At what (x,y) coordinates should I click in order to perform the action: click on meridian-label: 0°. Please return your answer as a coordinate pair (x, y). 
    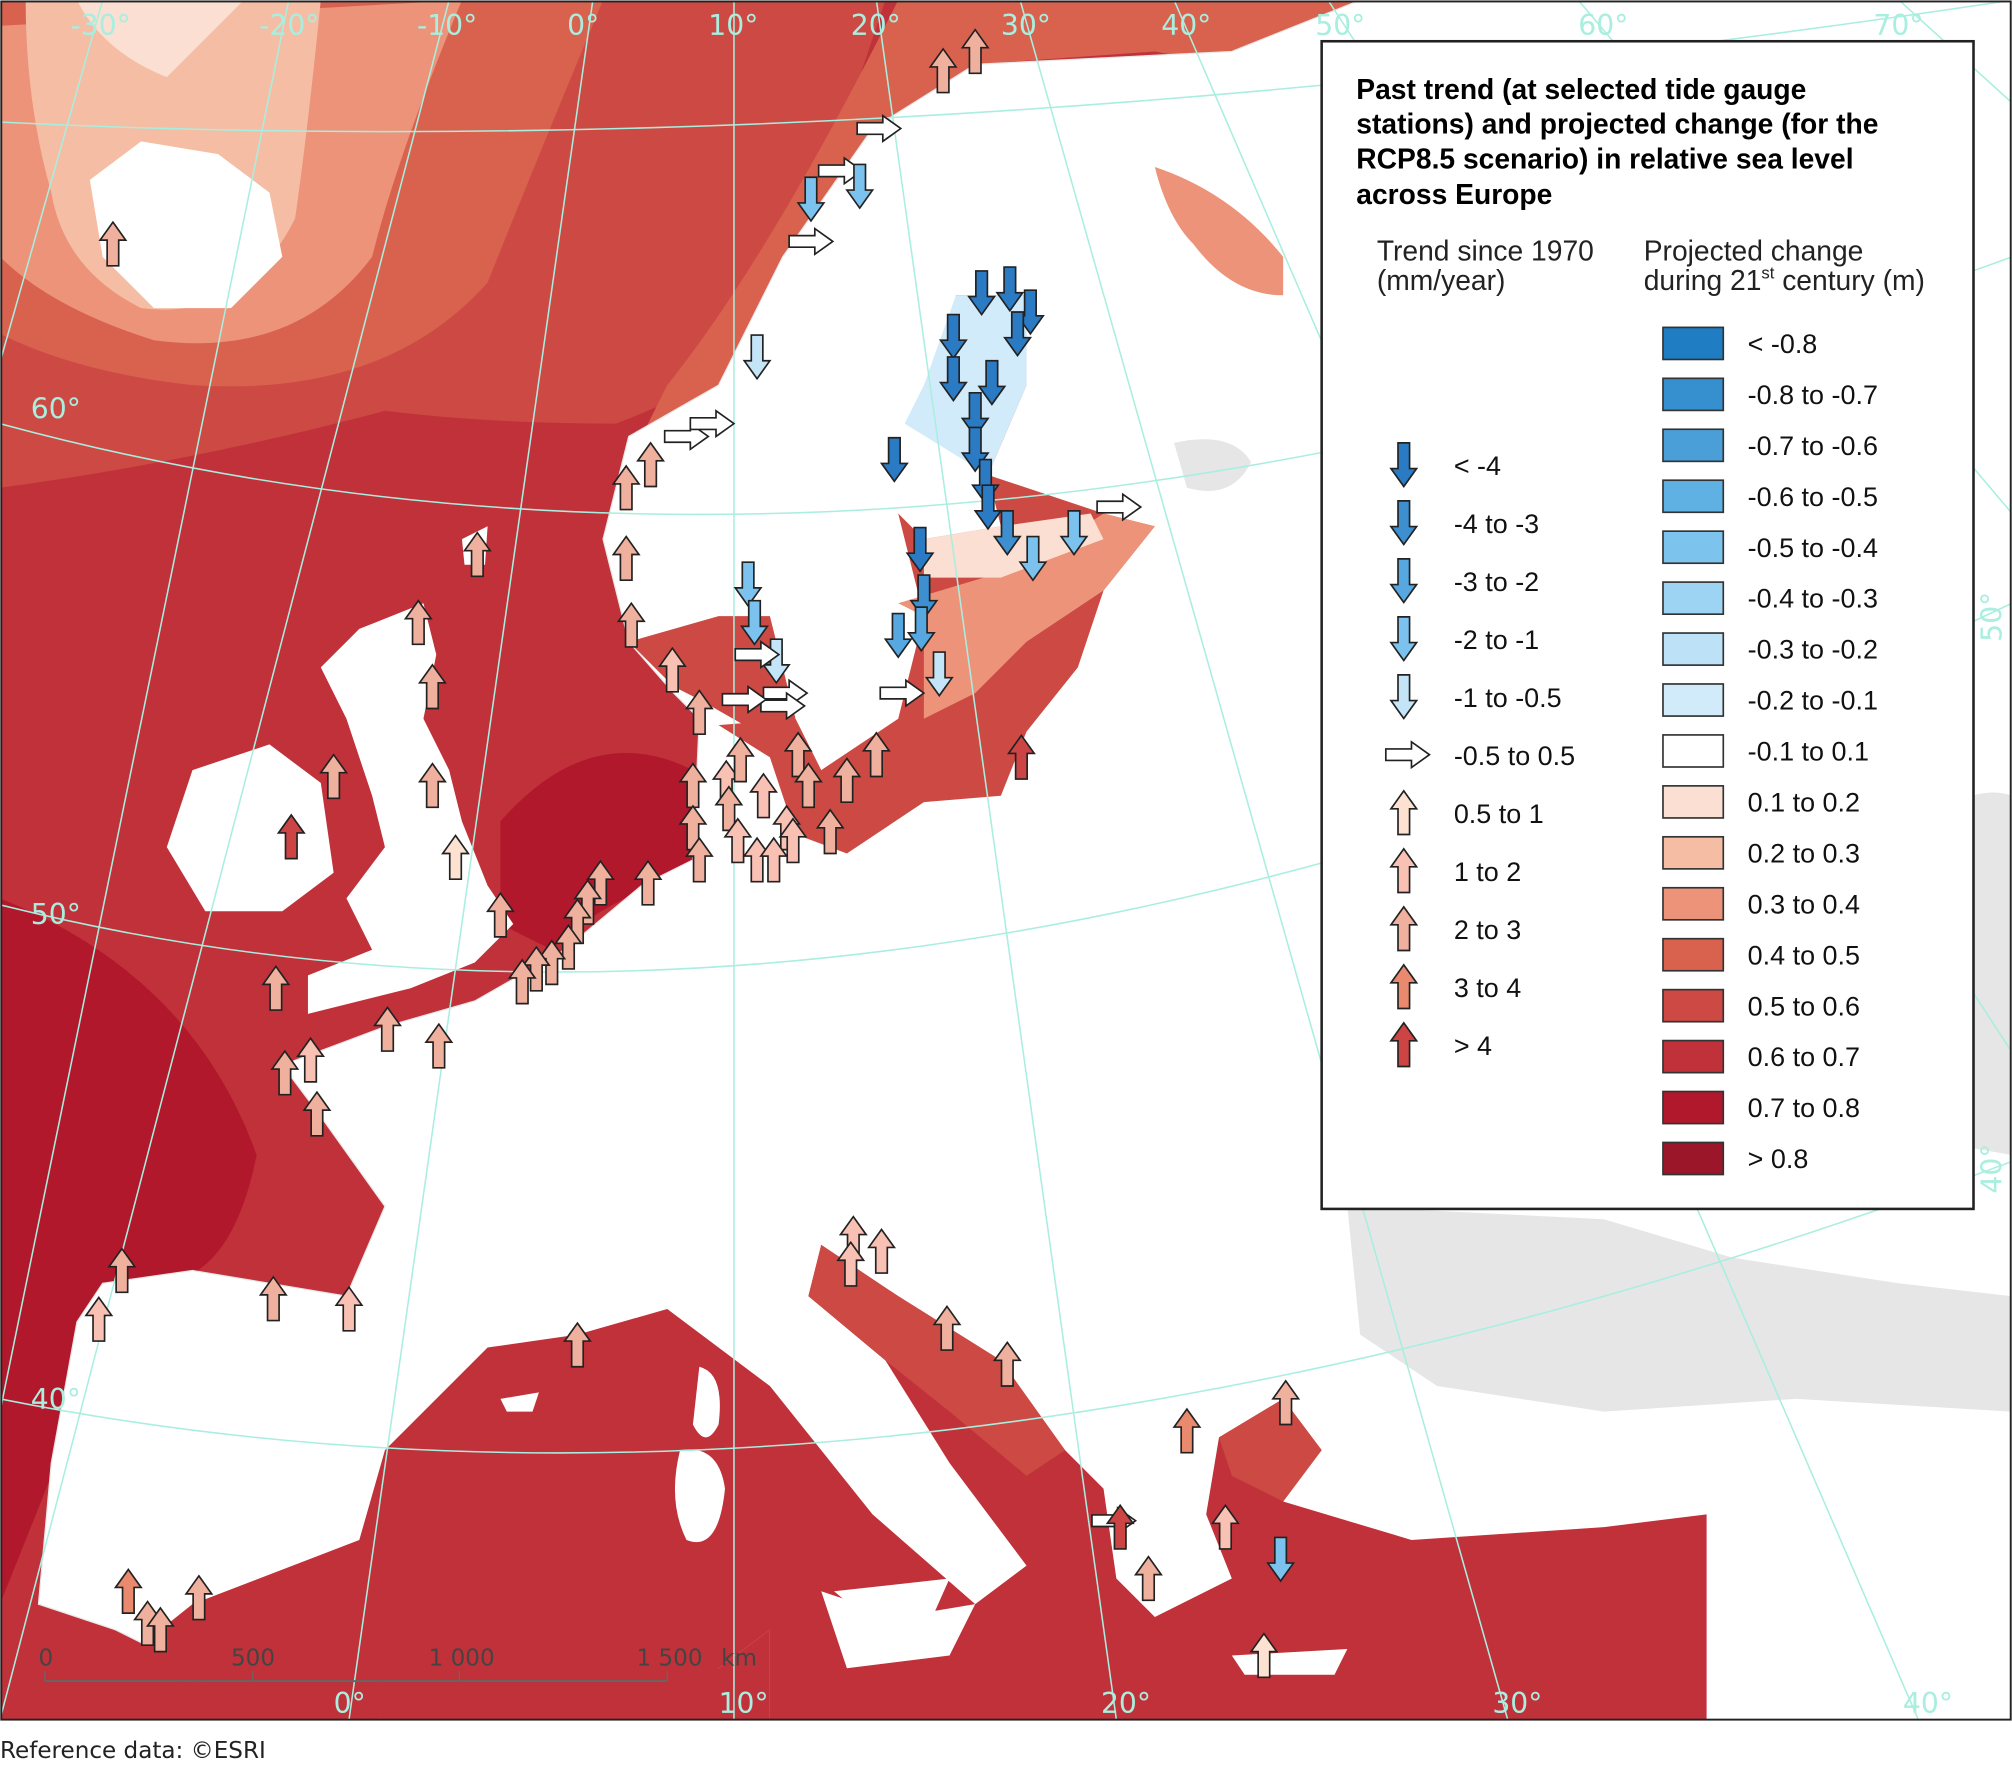
    Looking at the image, I should click on (583, 25).